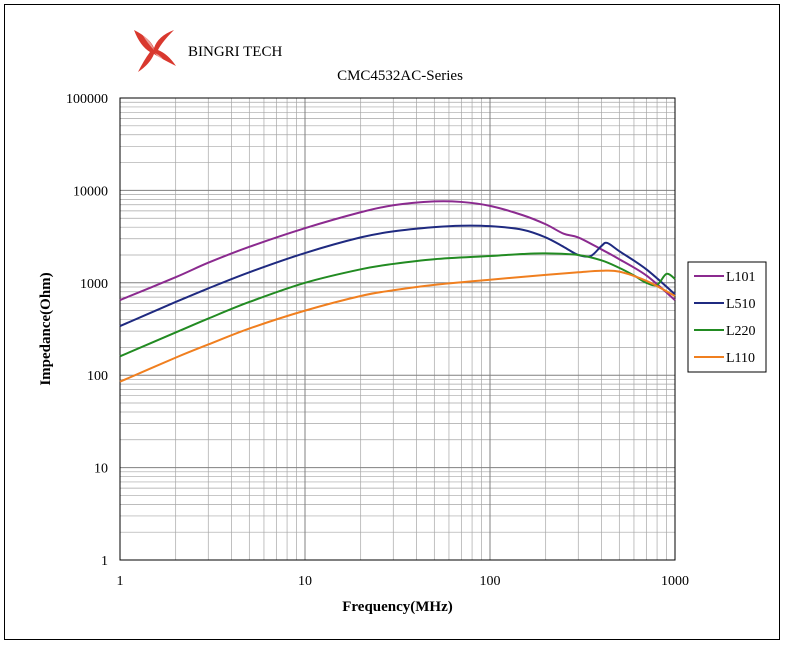  I want to click on y-tick-labels: 1 10 100 1000 10000 100000, so click(87, 330).